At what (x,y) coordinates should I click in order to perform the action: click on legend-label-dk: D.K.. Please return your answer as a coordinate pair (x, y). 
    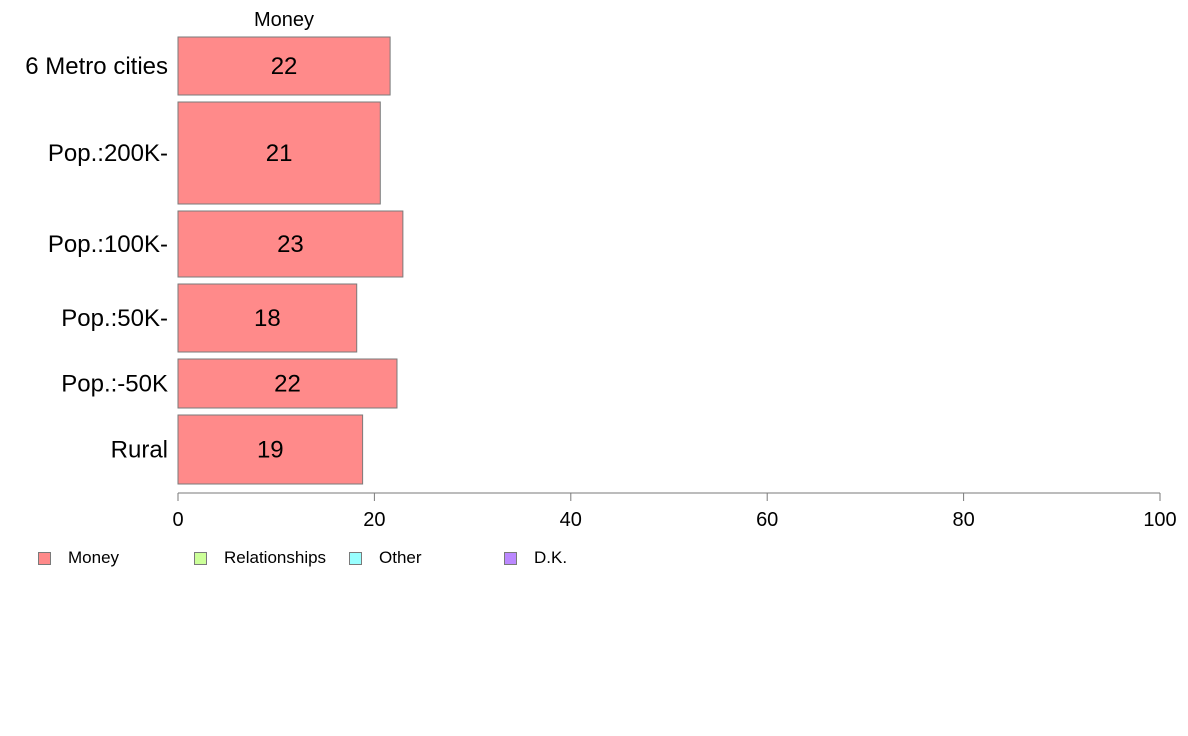
    Looking at the image, I should click on (551, 557).